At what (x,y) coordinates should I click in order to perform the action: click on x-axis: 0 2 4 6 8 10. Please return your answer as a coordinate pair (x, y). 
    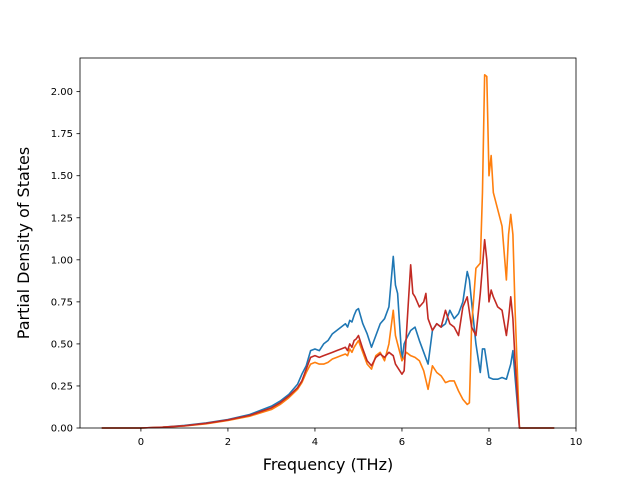
    Looking at the image, I should click on (360, 438).